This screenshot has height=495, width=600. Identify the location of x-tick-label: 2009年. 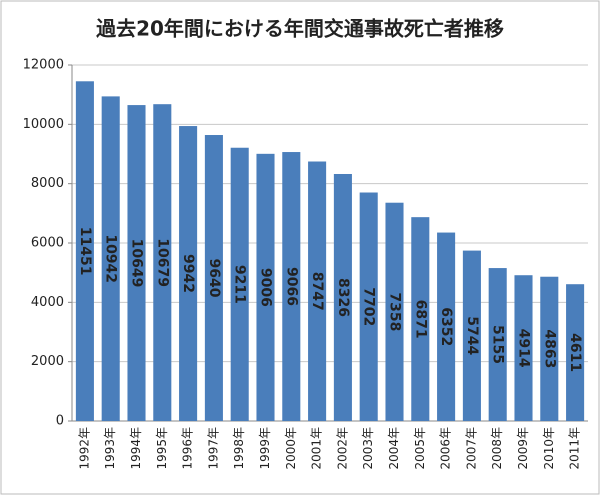
(523, 448).